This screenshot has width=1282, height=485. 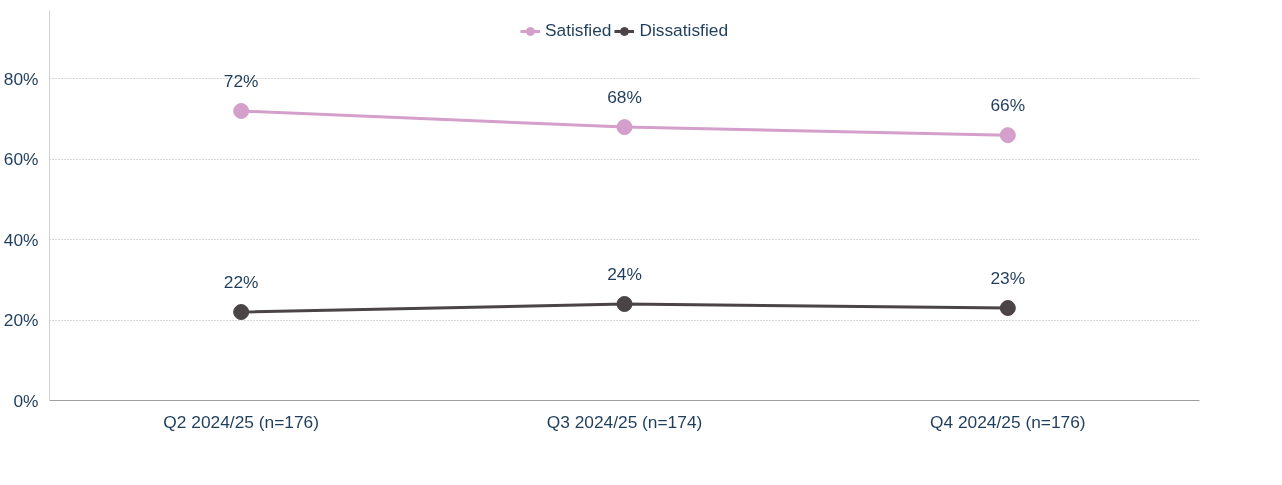 I want to click on x-tick-label: Q2 2024/25 (n=176), so click(x=241, y=421).